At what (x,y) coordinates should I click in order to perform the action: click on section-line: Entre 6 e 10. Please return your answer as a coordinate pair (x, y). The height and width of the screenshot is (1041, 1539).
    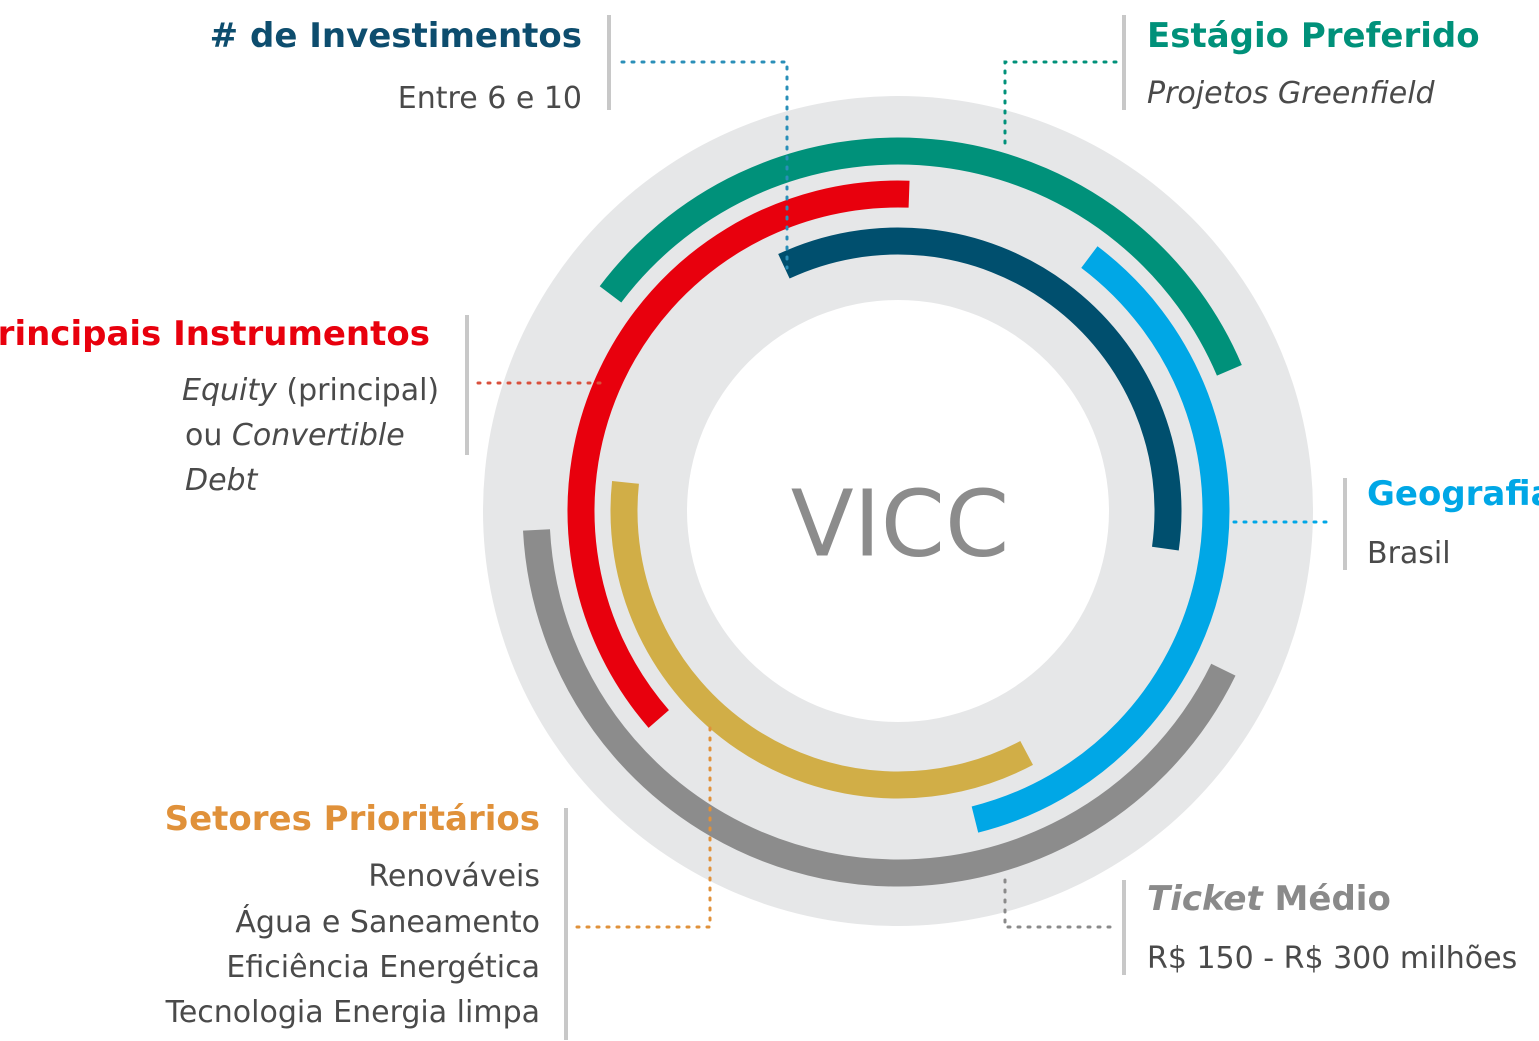
    Looking at the image, I should click on (490, 98).